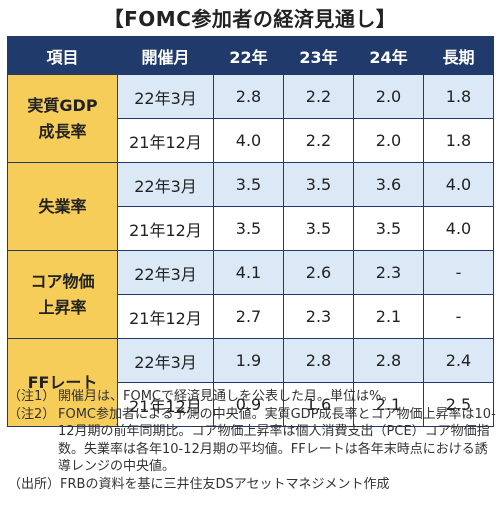 The width and height of the screenshot is (500, 514). Describe the element at coordinates (248, 96) in the screenshot. I see `value-2022-cell: 2.8` at that location.